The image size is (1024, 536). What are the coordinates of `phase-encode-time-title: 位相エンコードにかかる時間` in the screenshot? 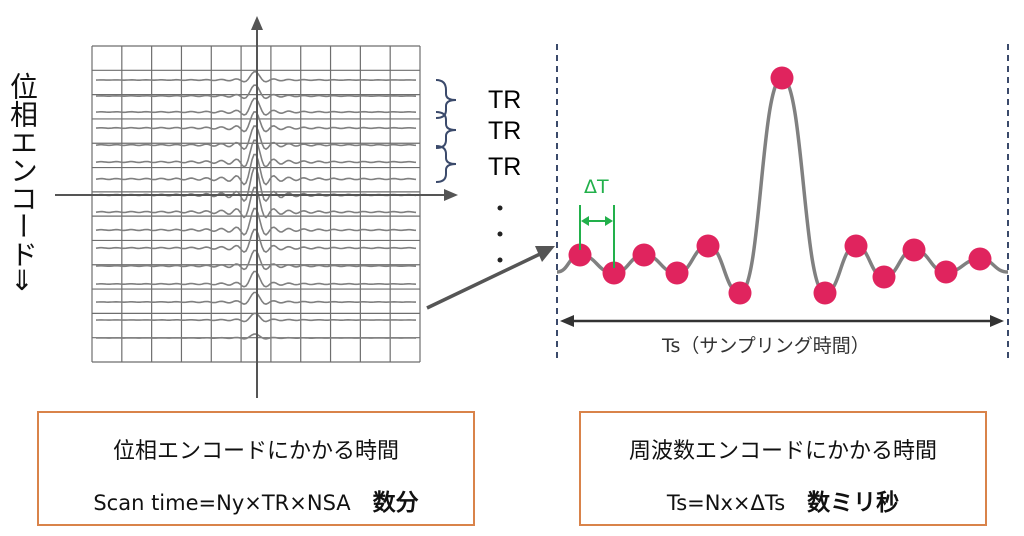 It's located at (255, 451).